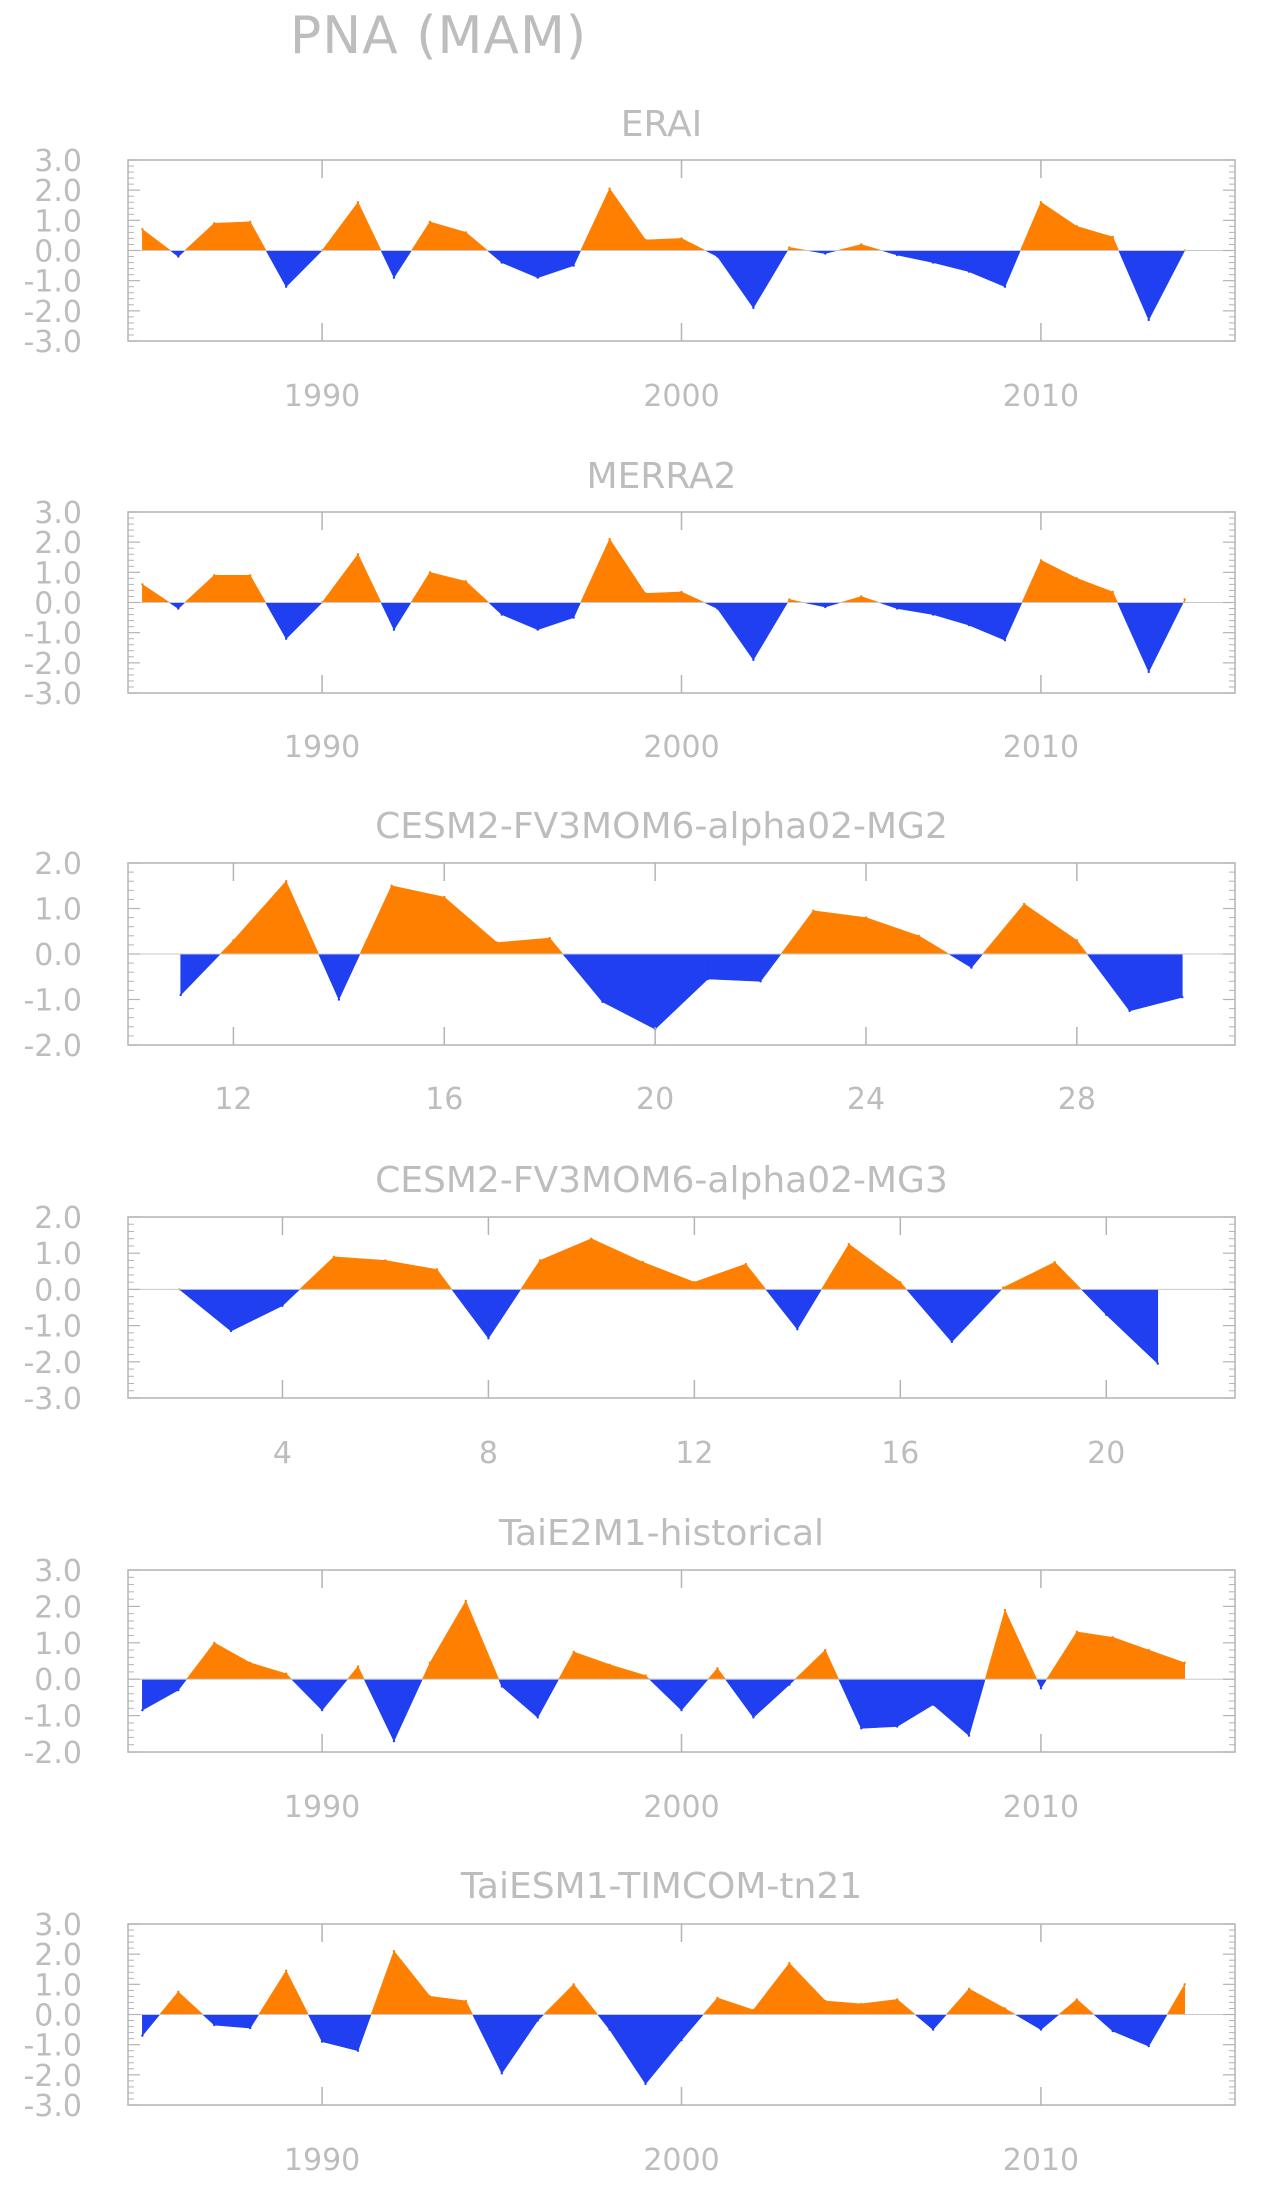 The height and width of the screenshot is (2194, 1265). Describe the element at coordinates (661, 1180) in the screenshot. I see `panel-title: CESM2-FV3MOM6-alpha02-MG3` at that location.